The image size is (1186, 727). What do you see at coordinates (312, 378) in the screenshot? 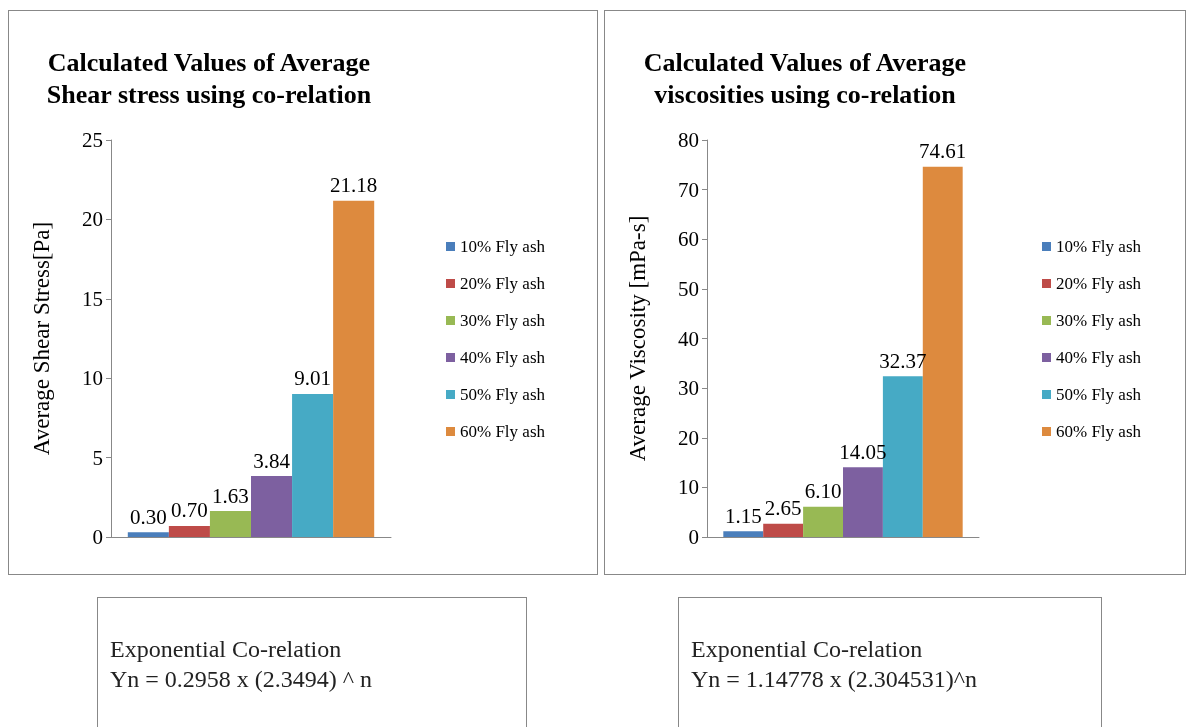
I see `data-label: 9.01` at bounding box center [312, 378].